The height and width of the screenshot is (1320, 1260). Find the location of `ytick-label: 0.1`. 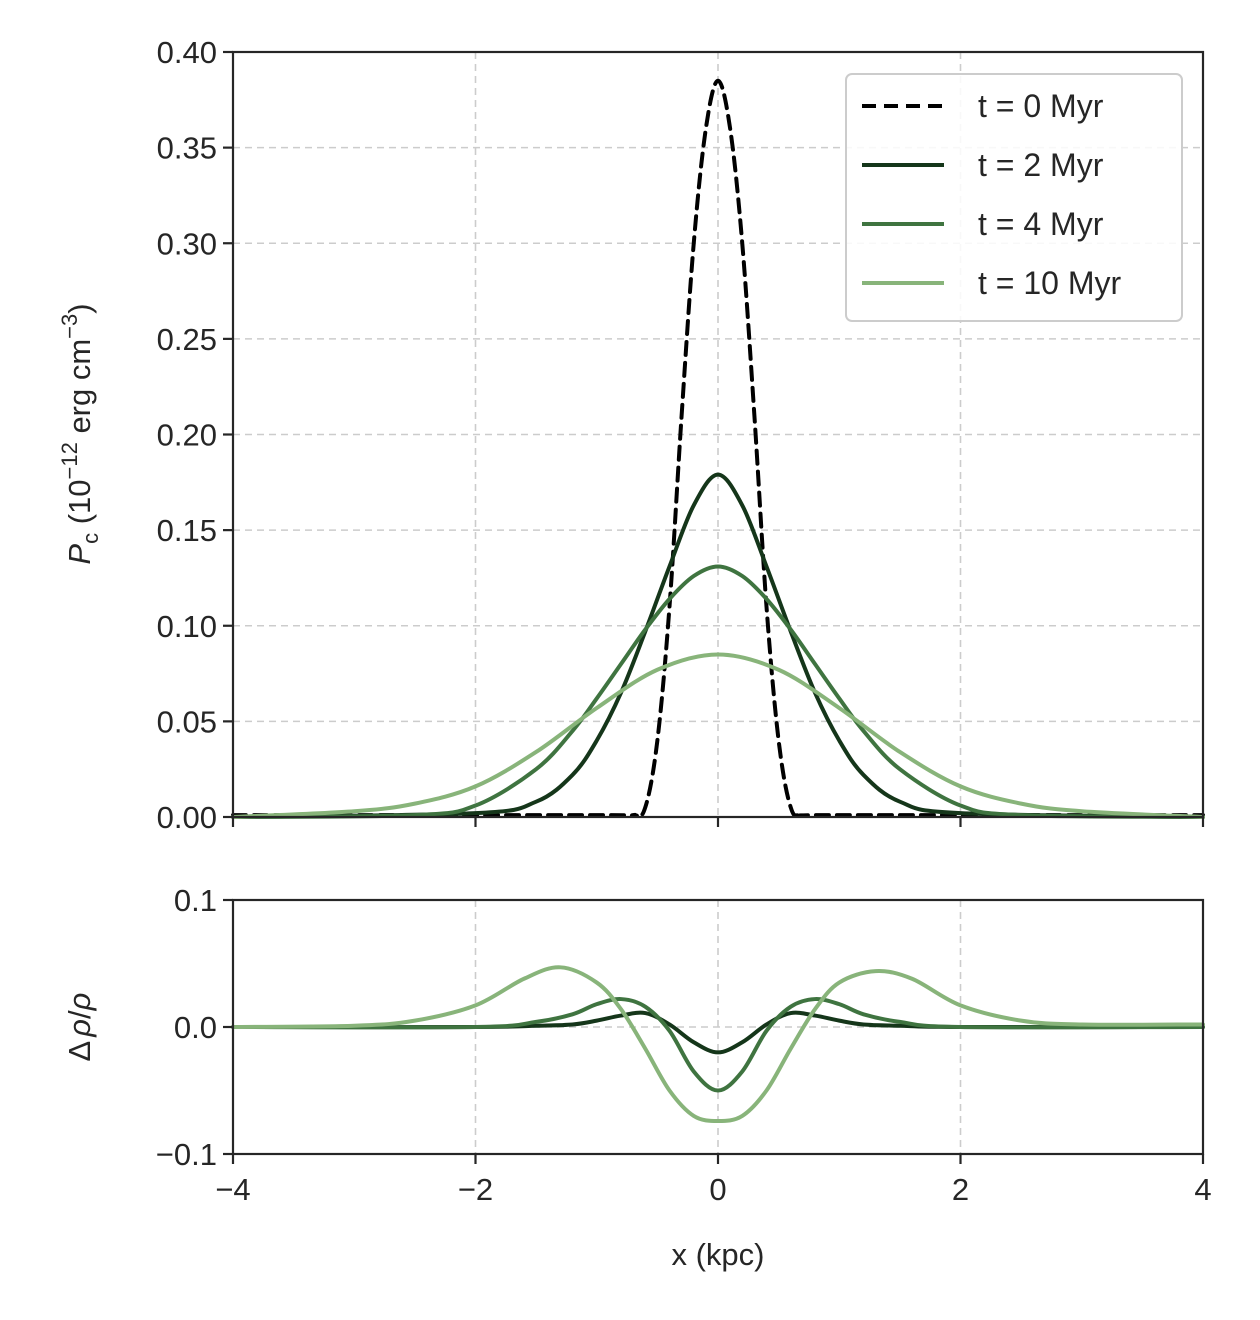

ytick-label: 0.1 is located at coordinates (195, 900).